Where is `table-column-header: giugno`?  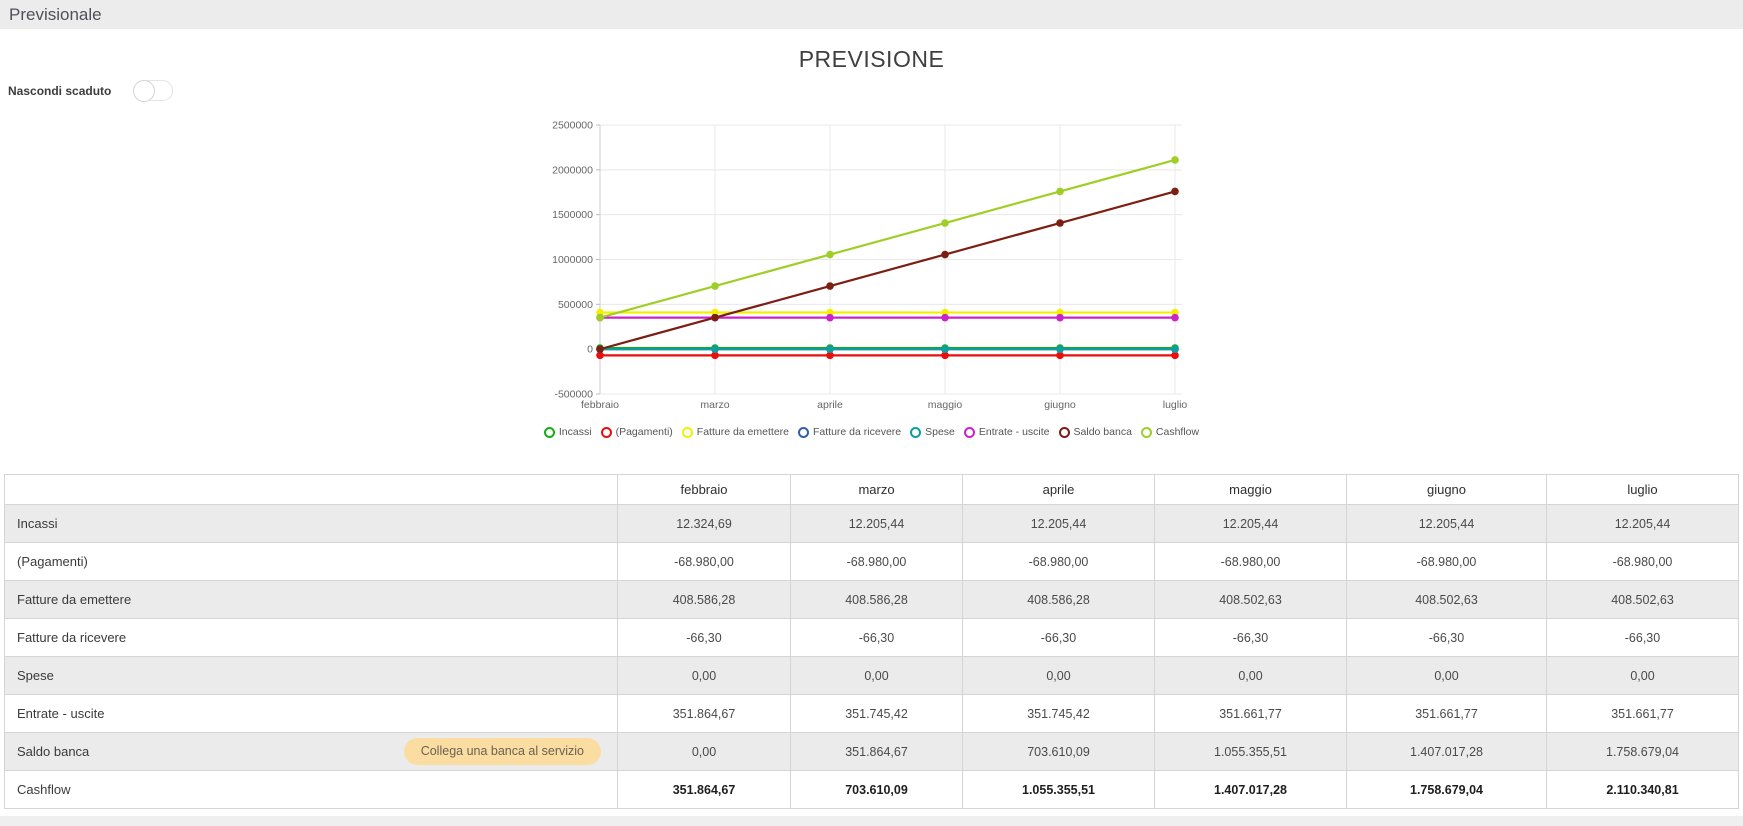 table-column-header: giugno is located at coordinates (1446, 489).